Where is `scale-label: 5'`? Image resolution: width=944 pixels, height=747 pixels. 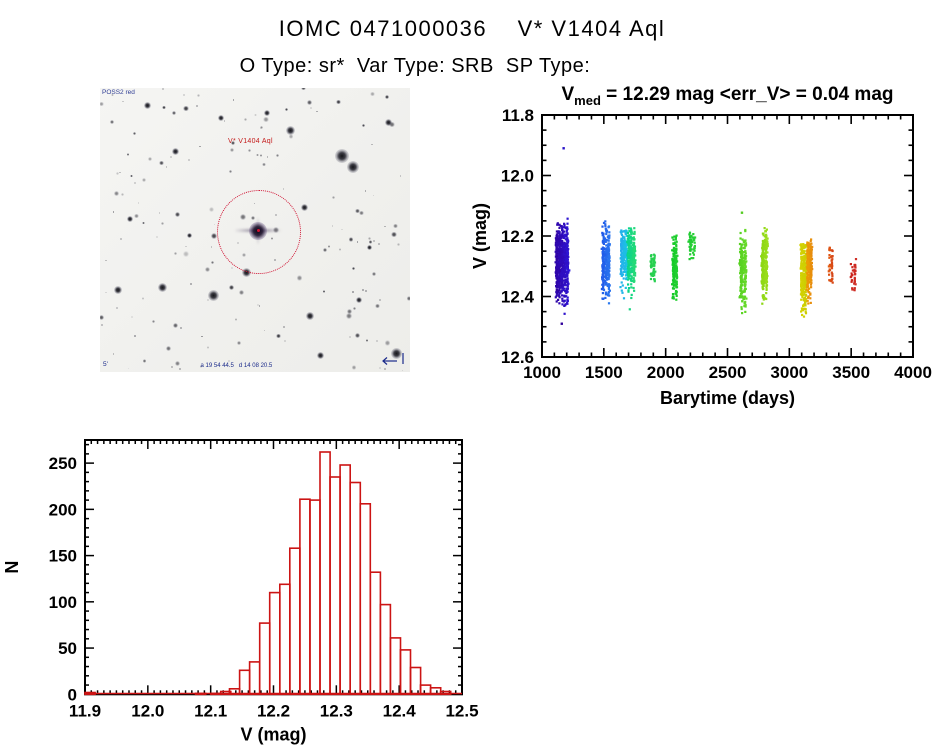 scale-label: 5' is located at coordinates (105, 364).